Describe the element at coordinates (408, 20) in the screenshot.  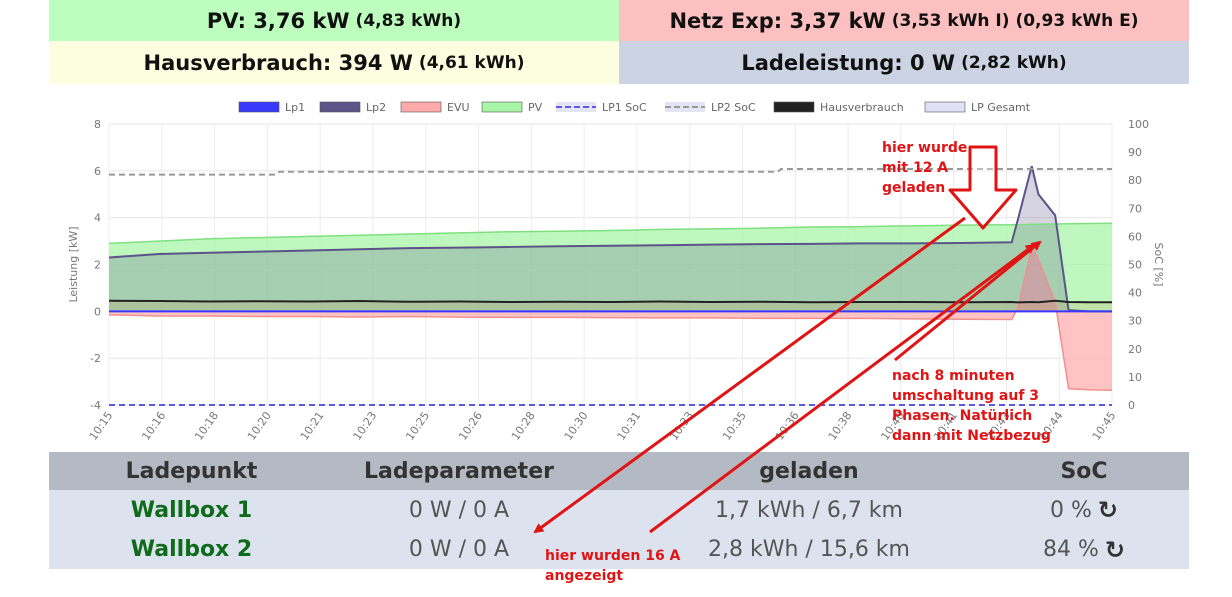
I see `pv-energy: (4,83 kWh)` at that location.